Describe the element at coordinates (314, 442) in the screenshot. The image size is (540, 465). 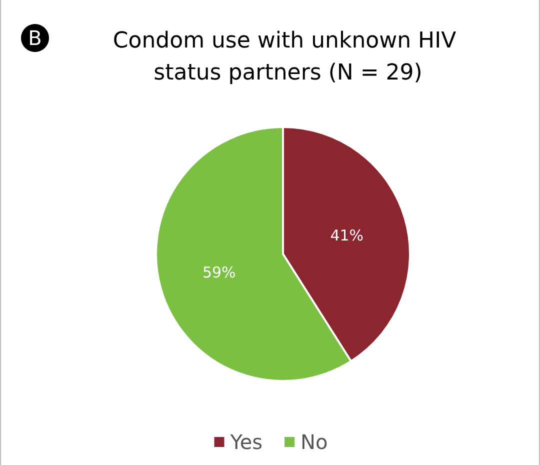
I see `legend-label: No` at that location.